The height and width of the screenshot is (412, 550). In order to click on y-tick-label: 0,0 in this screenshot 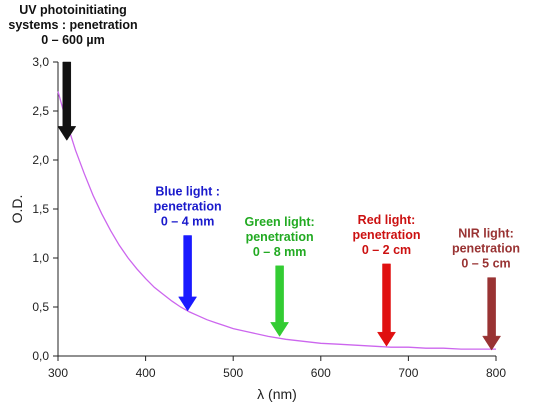, I will do `click(40, 356)`.